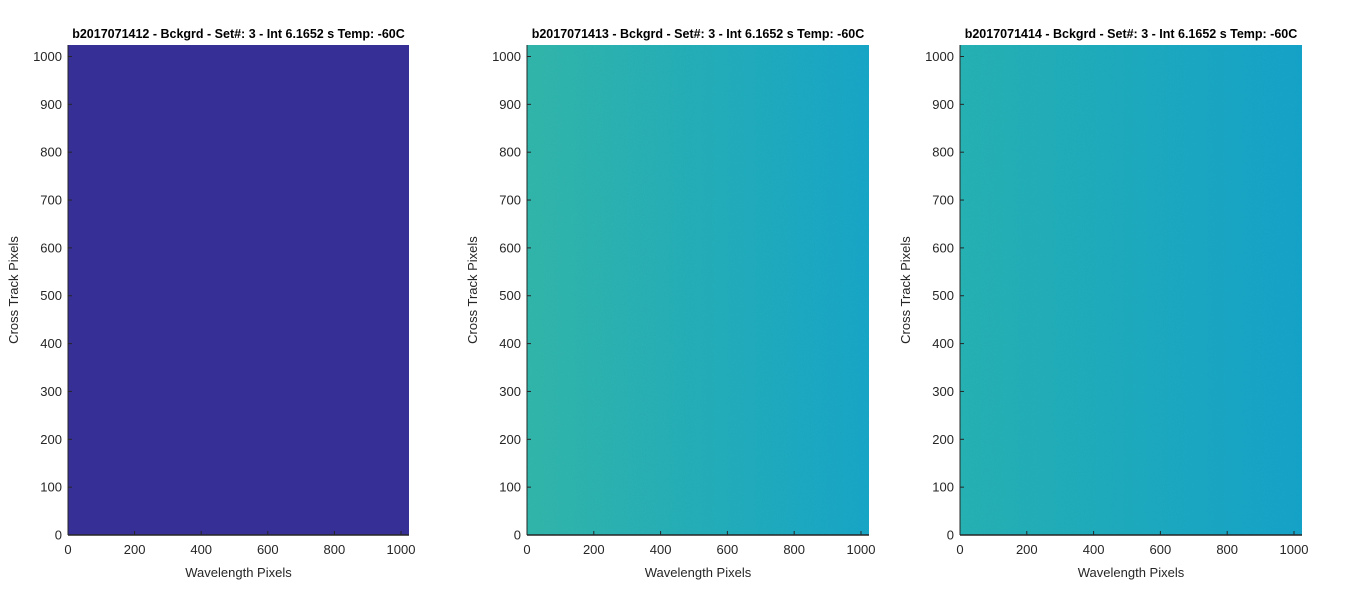  Describe the element at coordinates (510, 247) in the screenshot. I see `chart-1-y-tick-label-6: 600` at that location.